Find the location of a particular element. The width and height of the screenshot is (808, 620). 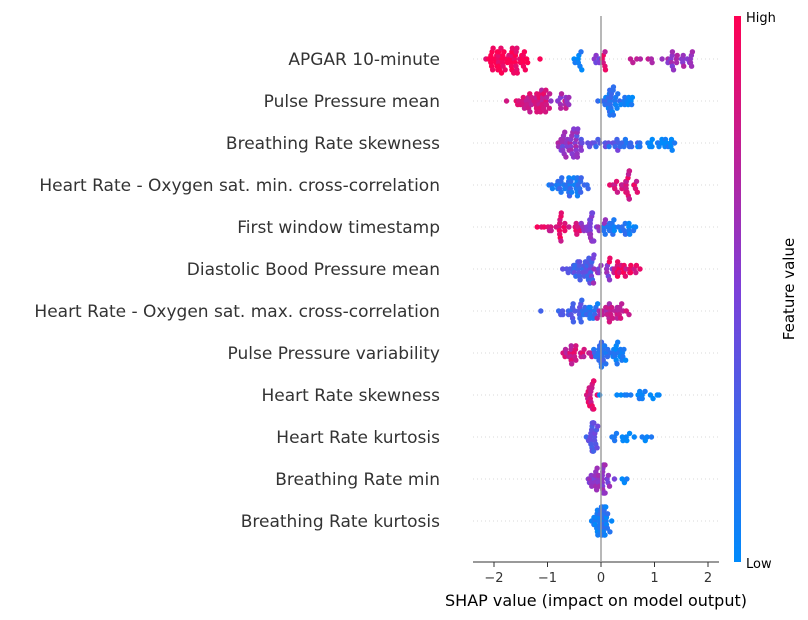

x-axis-title: SHAP value (impact on model output) is located at coordinates (596, 600).